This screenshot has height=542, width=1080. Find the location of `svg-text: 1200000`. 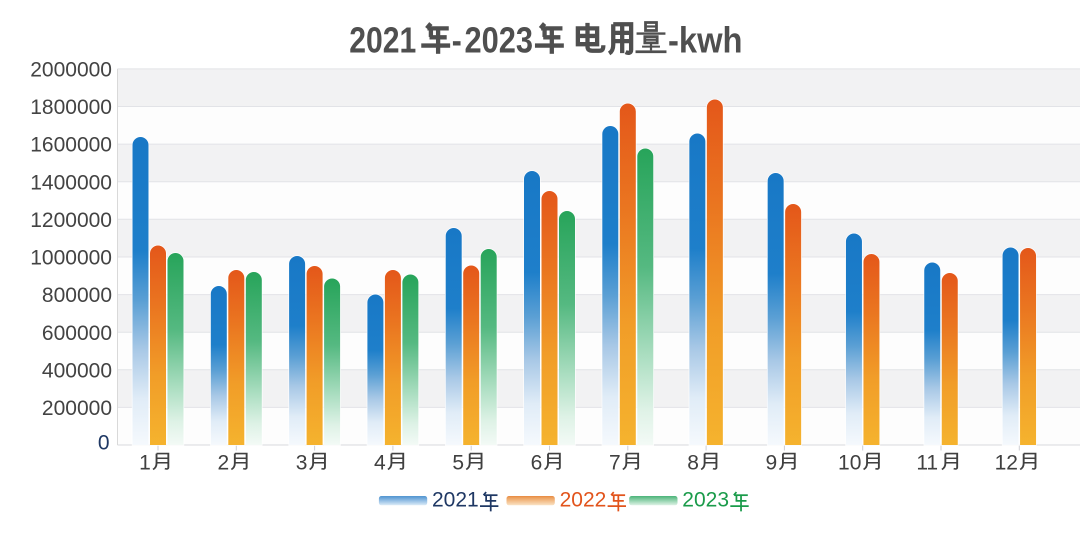

svg-text: 1200000 is located at coordinates (71, 220).